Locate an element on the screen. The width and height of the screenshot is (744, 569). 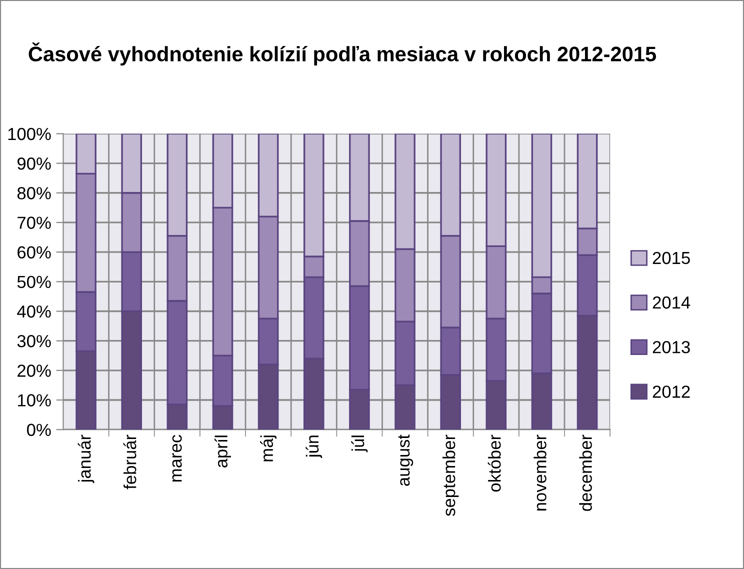
y-tick-label: 40% is located at coordinates (34, 311).